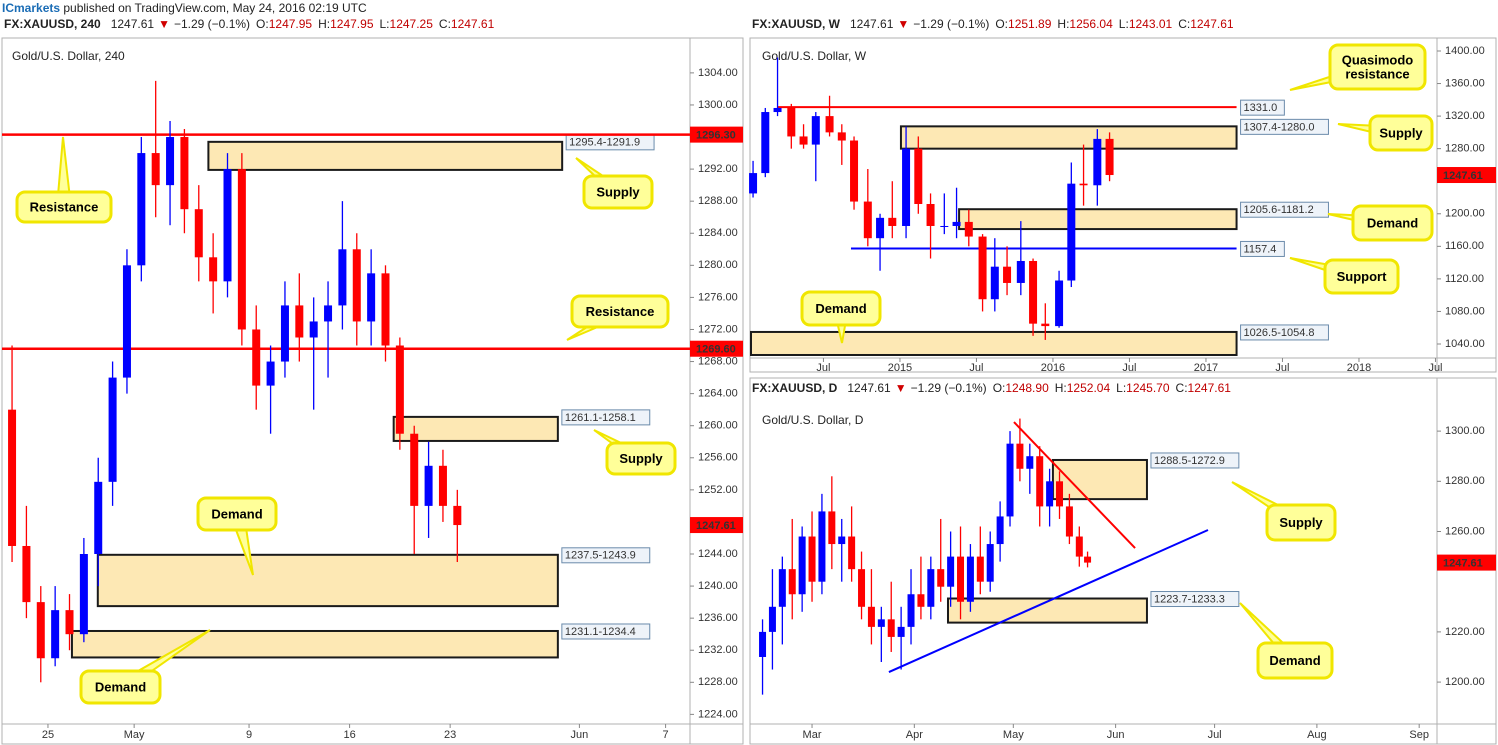  I want to click on chart-title: Gold/U.S. Dollar, W, so click(814, 56).